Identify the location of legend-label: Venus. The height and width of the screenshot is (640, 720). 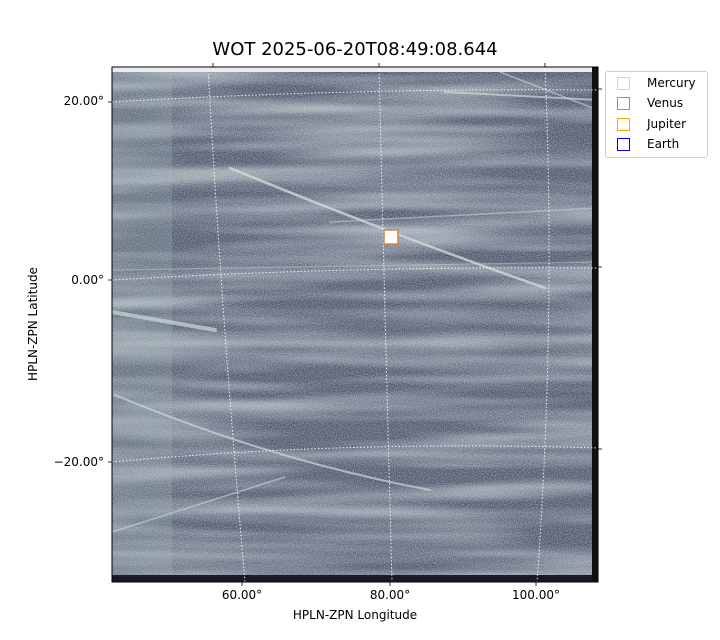
(665, 103).